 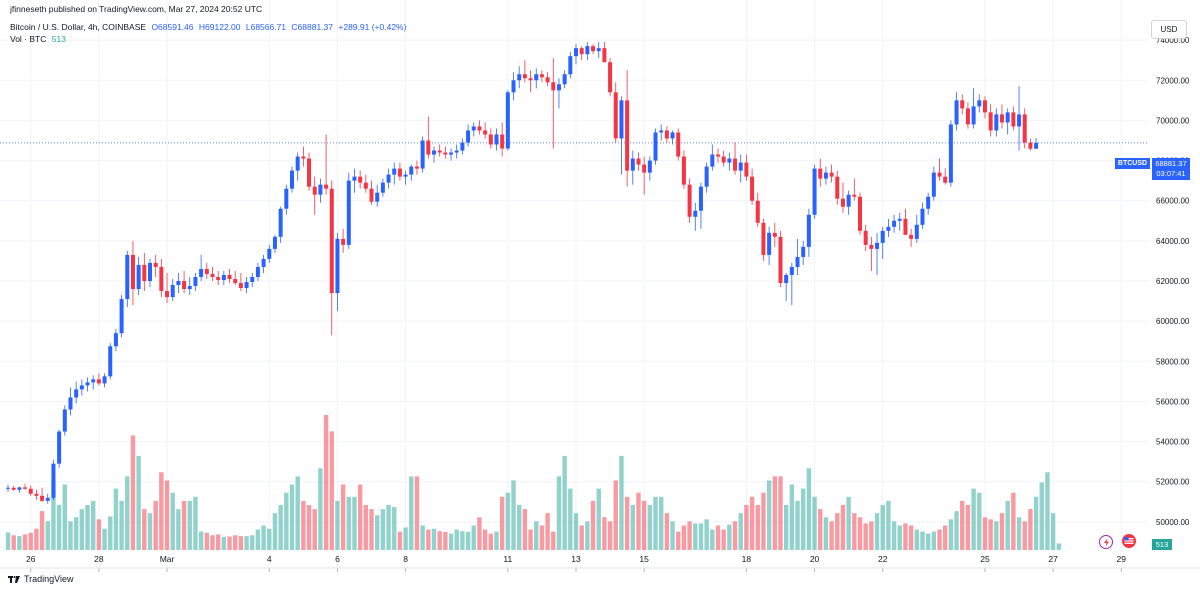 What do you see at coordinates (576, 563) in the screenshot?
I see `time-axis: 26 28 Mar 4 6 8 11 13 15 18 20 22 25 27 29` at bounding box center [576, 563].